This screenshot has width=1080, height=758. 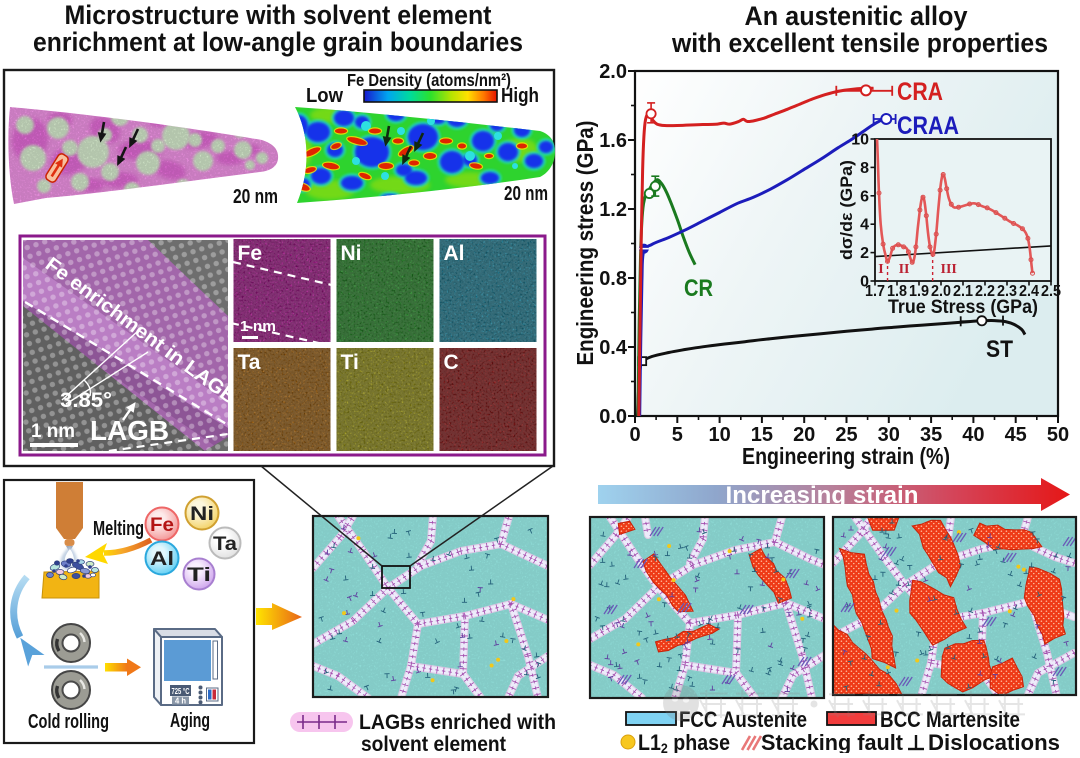 What do you see at coordinates (698, 288) in the screenshot?
I see `svg-text: CR` at bounding box center [698, 288].